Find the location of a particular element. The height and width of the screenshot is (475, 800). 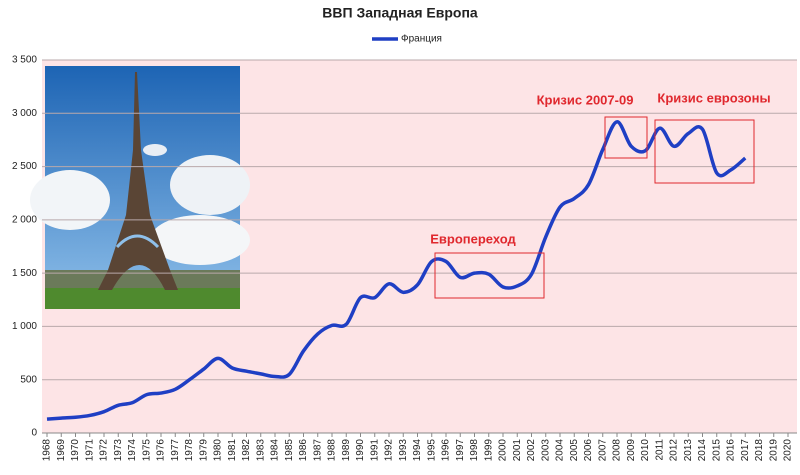

x-tick-label: 1999 is located at coordinates (488, 450).